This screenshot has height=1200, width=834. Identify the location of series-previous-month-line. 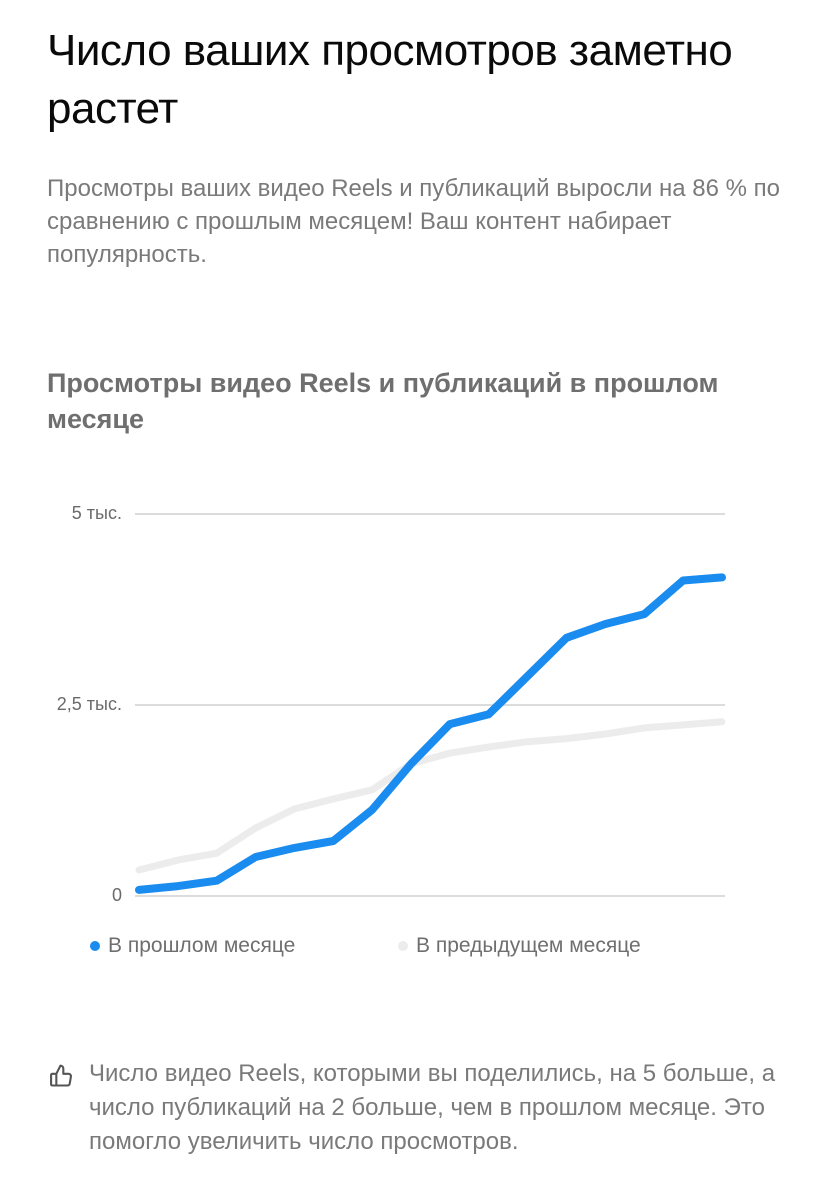
(430, 796).